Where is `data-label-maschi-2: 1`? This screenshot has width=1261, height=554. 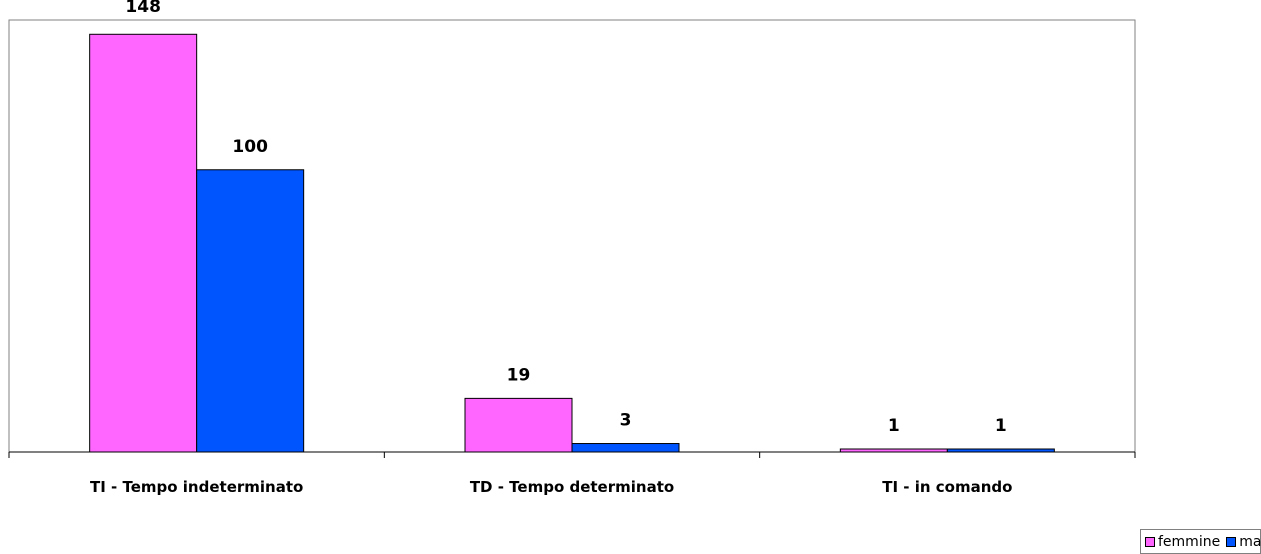
data-label-maschi-2: 1 is located at coordinates (1001, 426).